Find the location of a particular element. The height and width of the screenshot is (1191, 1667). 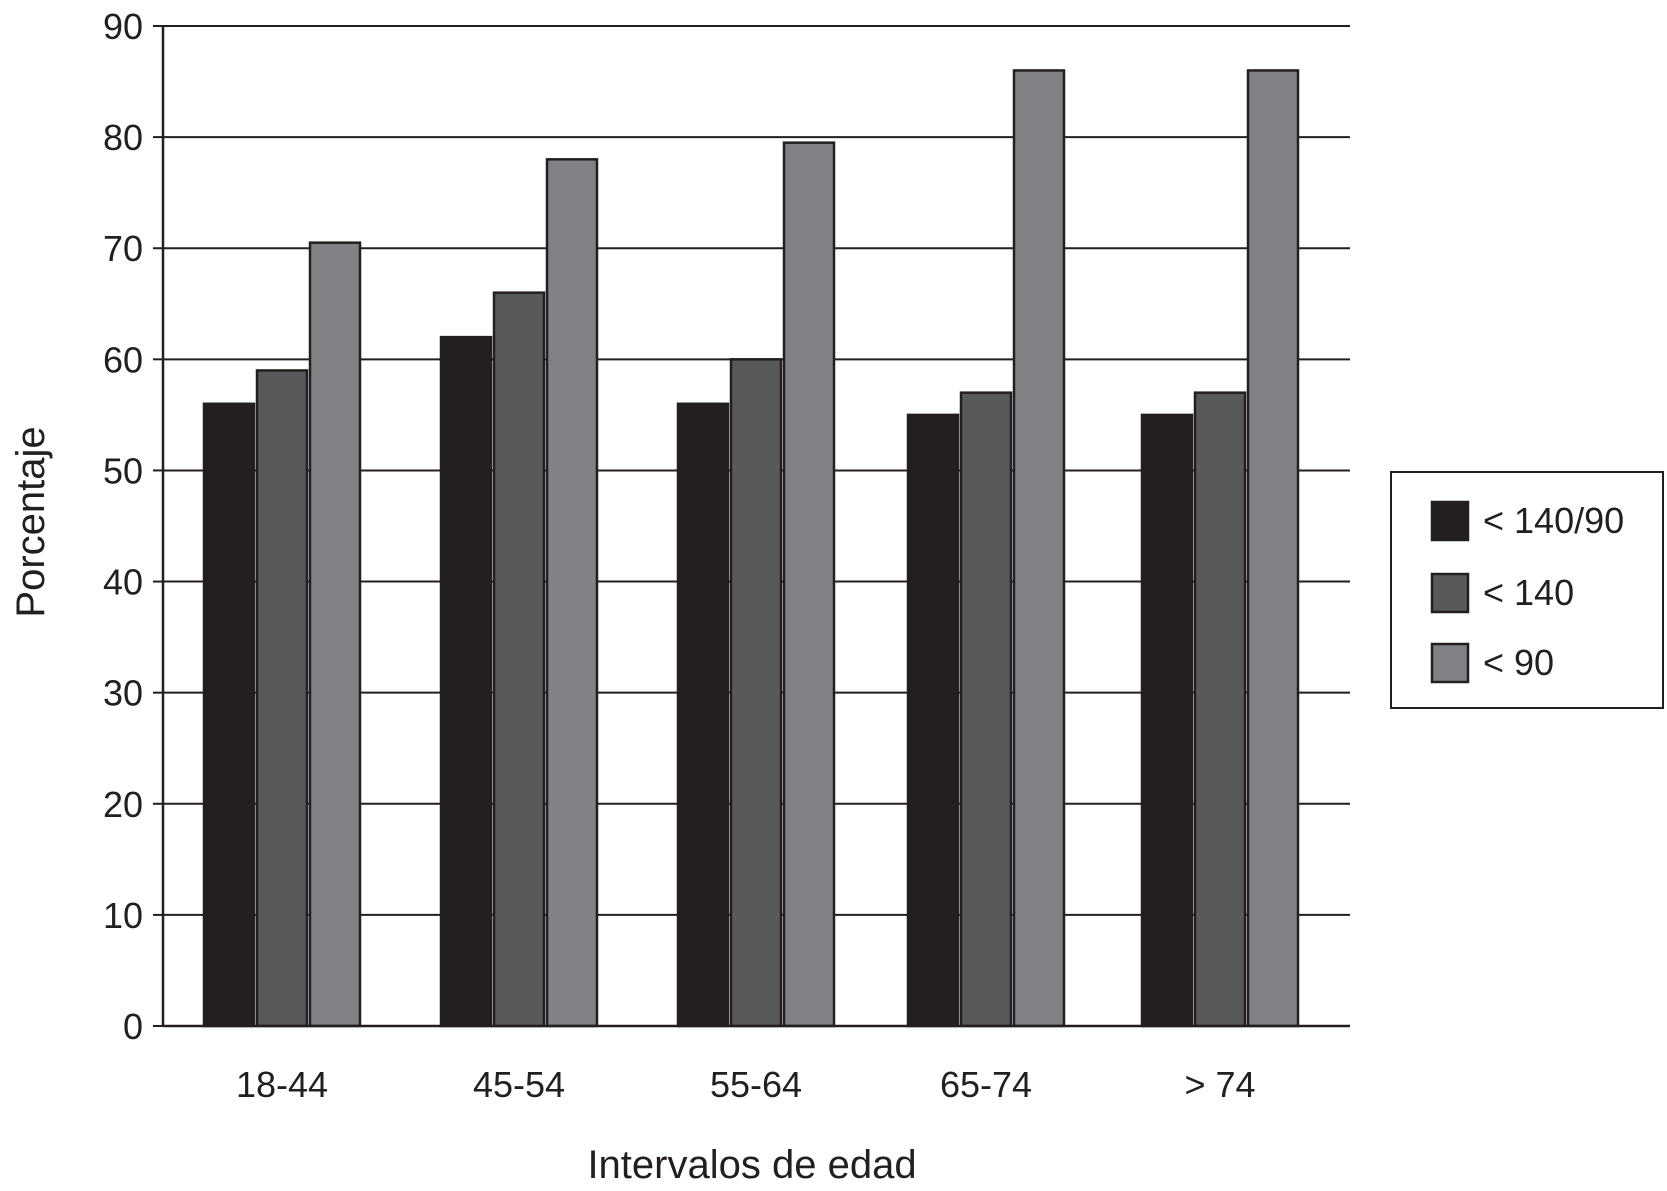

legend: < 140/90 < 140 < 90 is located at coordinates (1527, 590).